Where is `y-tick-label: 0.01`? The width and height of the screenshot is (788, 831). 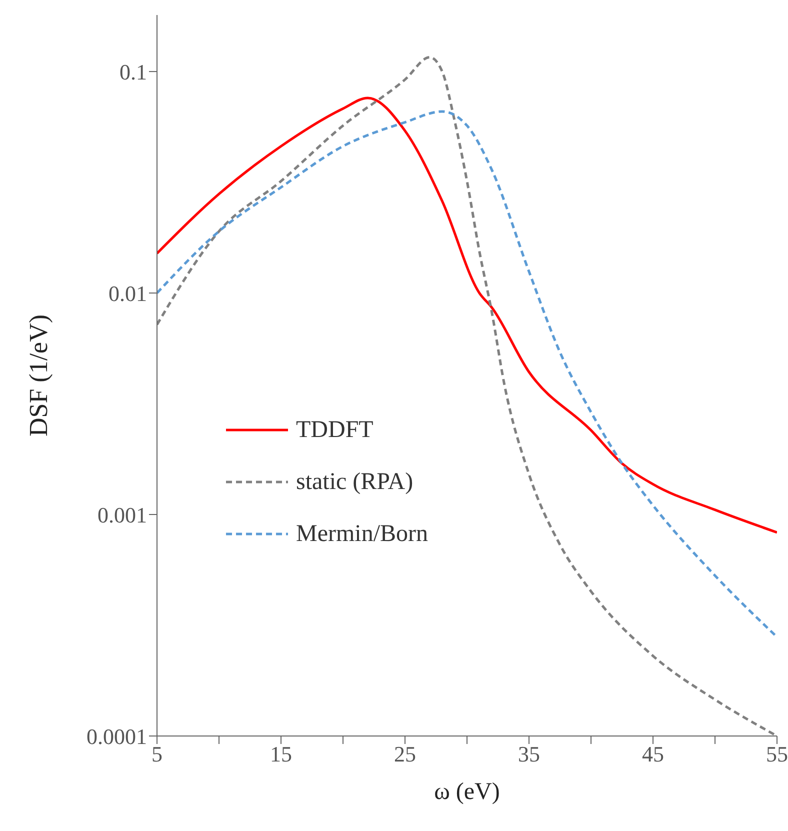 y-tick-label: 0.01 is located at coordinates (127, 293).